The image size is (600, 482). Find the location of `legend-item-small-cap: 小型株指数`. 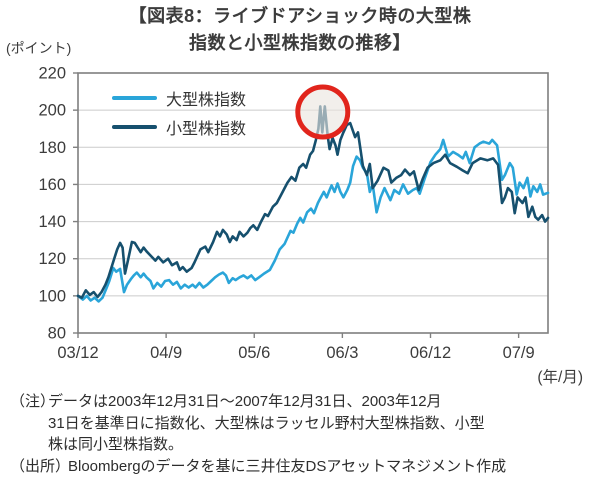

legend-item-small-cap: 小型株指数 is located at coordinates (179, 126).